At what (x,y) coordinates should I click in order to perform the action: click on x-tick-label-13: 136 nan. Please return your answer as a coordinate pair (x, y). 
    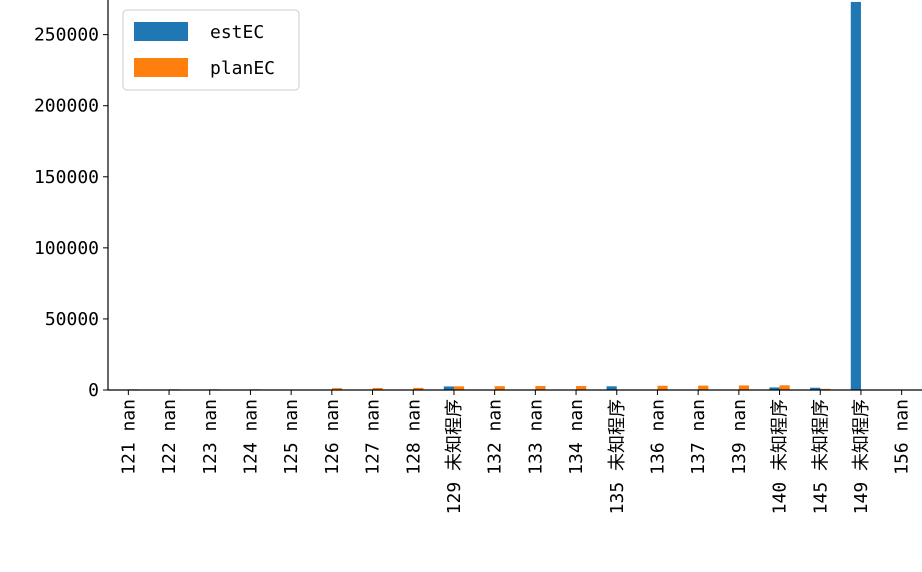
    Looking at the image, I should click on (657, 437).